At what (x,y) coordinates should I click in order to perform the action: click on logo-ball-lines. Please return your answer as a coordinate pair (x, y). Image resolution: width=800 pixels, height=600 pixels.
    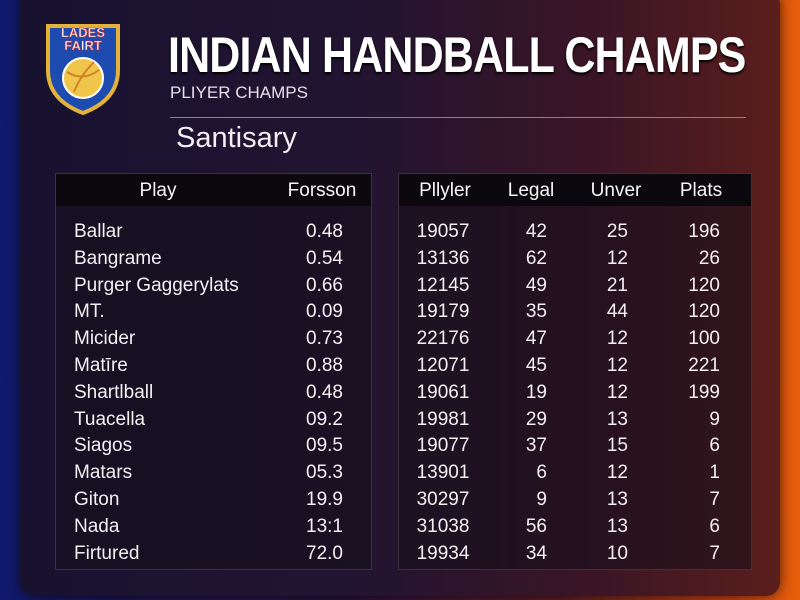
    Looking at the image, I should click on (83, 77).